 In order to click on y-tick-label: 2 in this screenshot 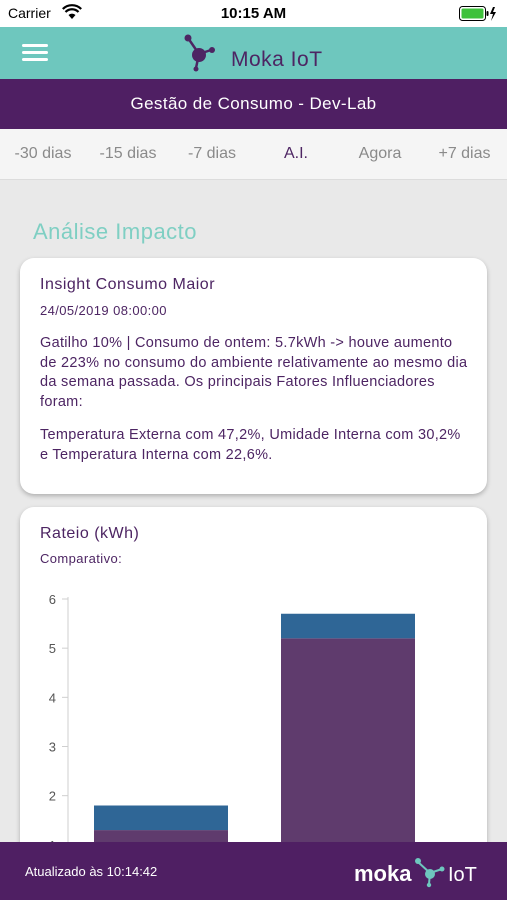, I will do `click(52, 796)`.